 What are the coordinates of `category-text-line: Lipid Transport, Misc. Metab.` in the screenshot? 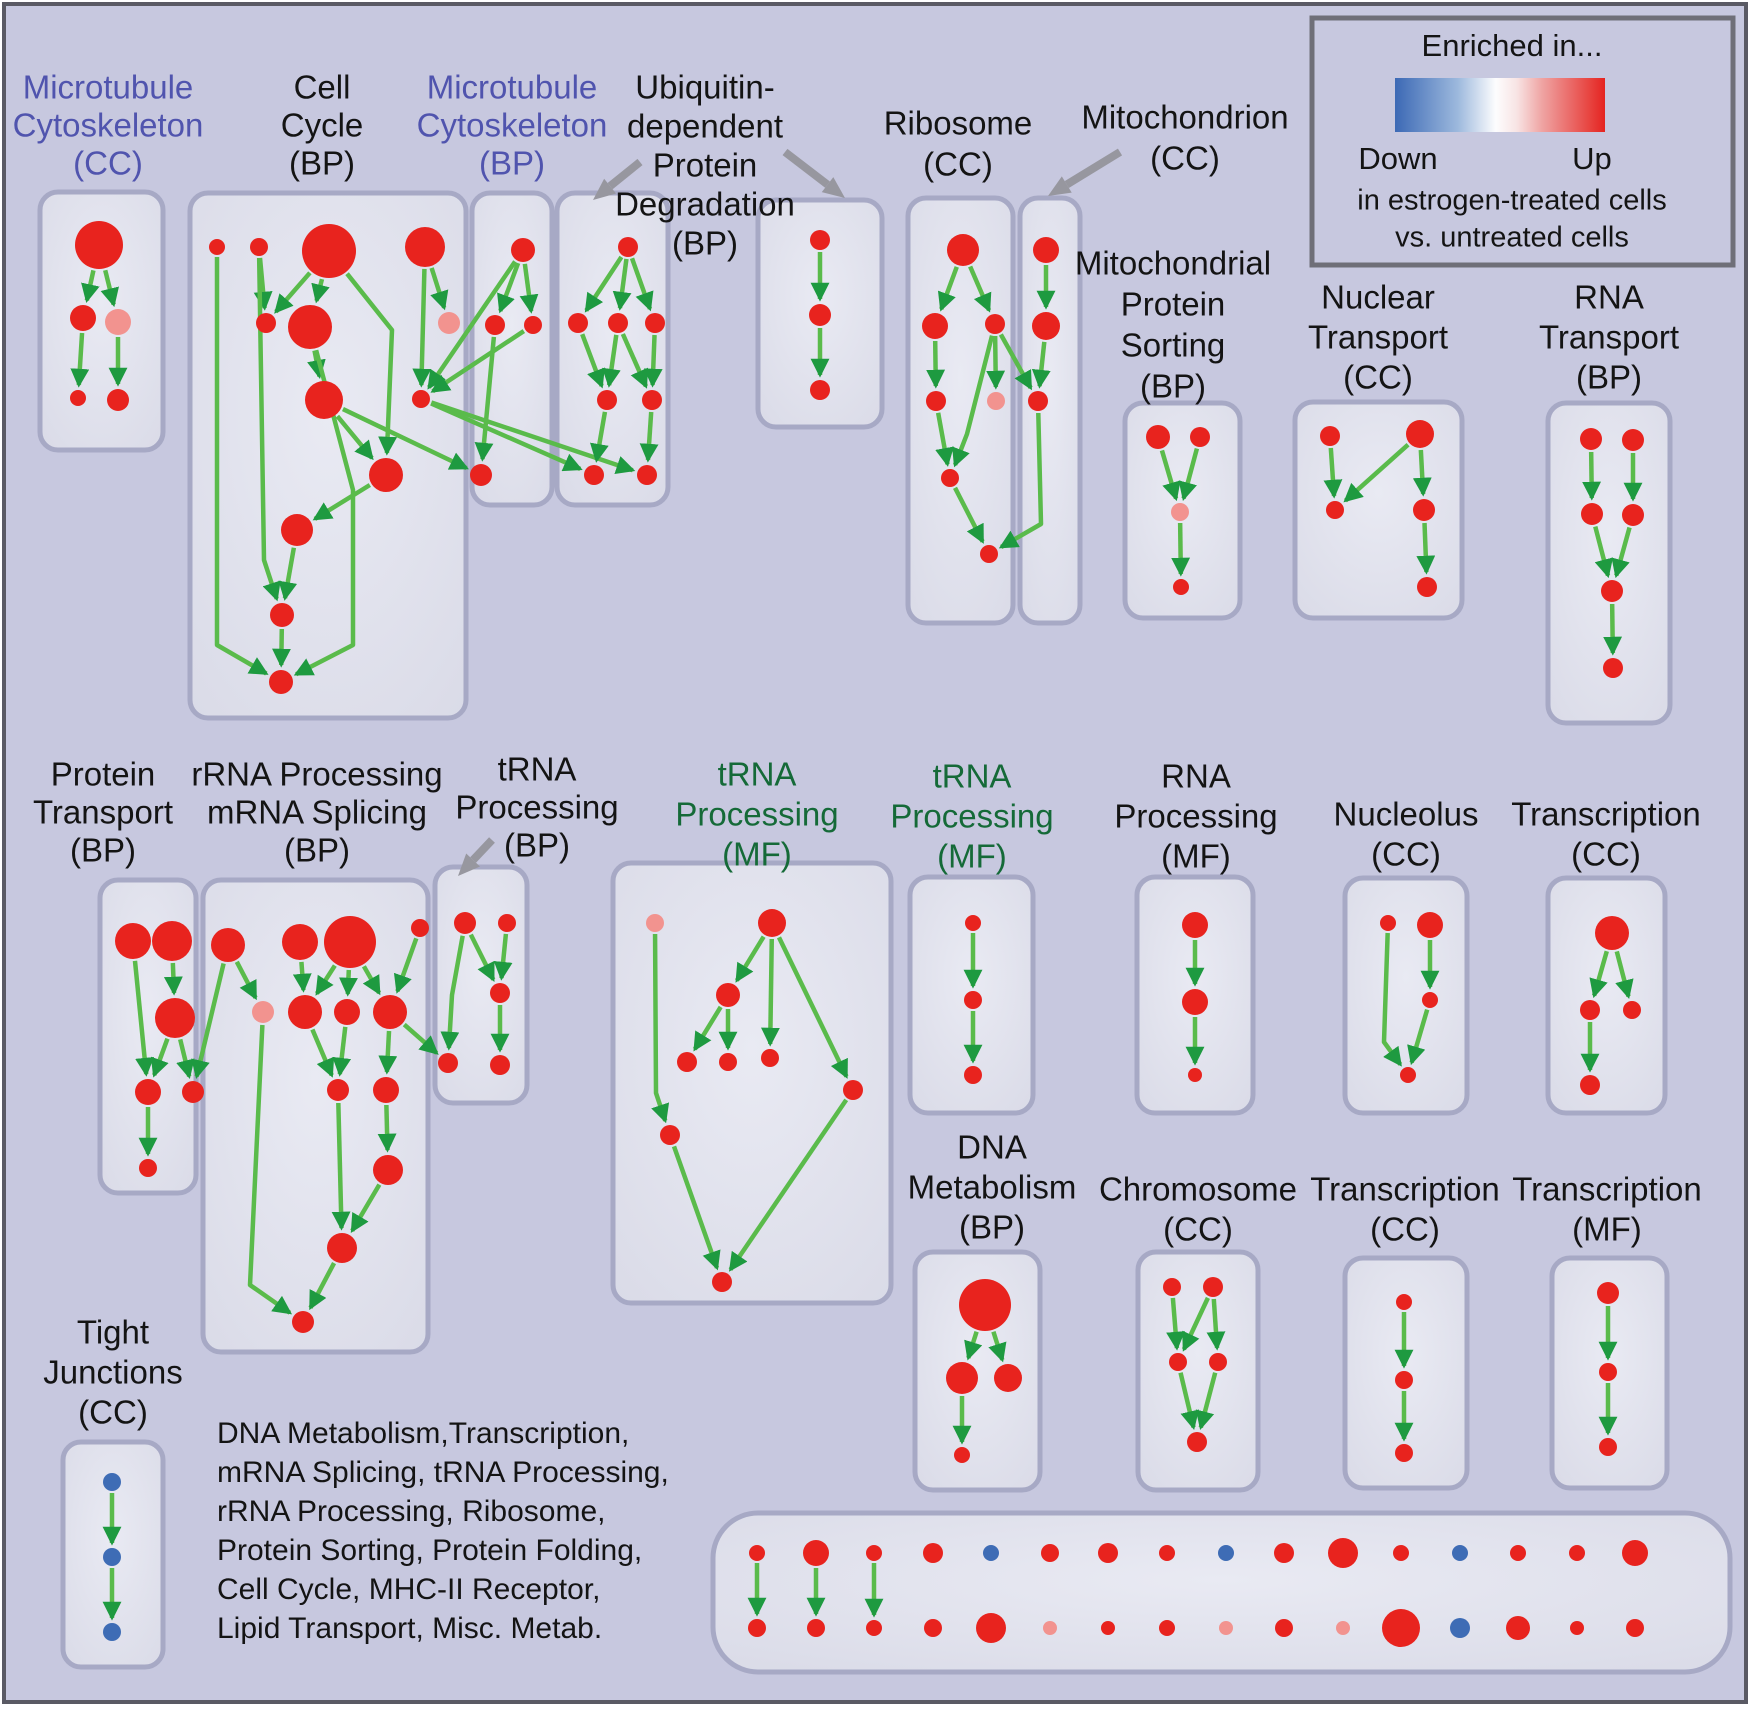 It's located at (409, 1628).